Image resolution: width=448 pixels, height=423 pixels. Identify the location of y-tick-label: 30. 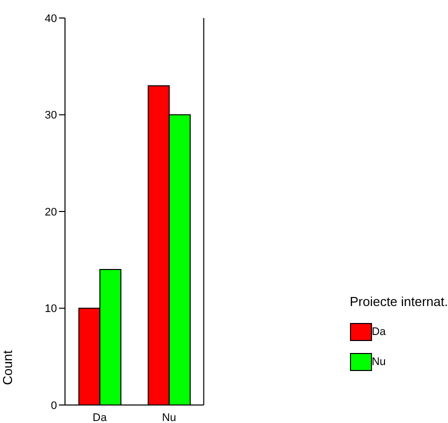
(50, 116).